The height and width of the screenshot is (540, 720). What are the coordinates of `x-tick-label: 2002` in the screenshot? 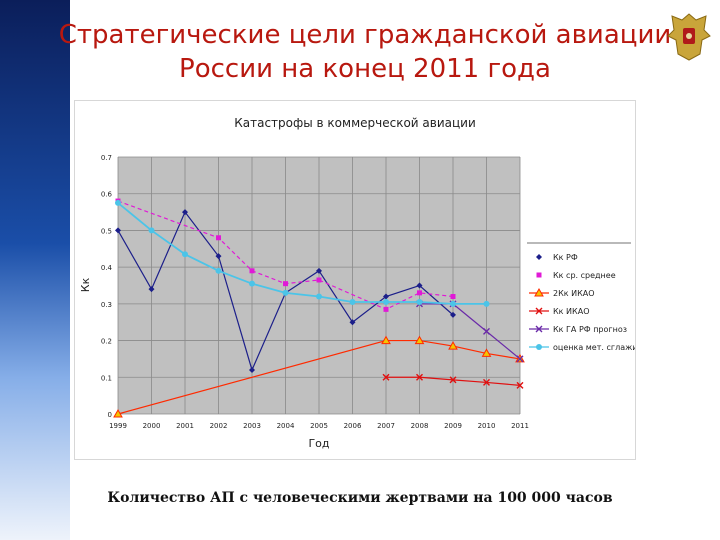 It's located at (219, 426).